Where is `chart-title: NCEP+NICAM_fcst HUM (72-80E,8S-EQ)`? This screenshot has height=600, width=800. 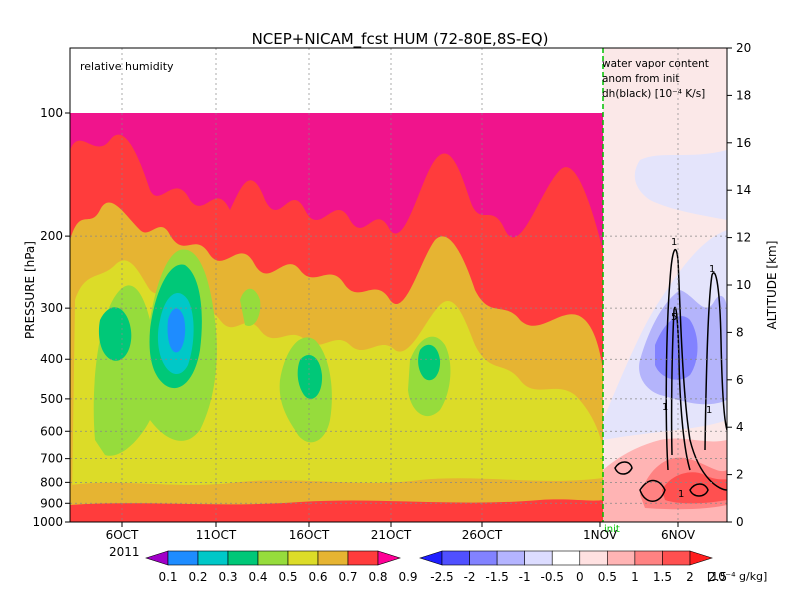
chart-title: NCEP+NICAM_fcst HUM (72-80E,8S-EQ) is located at coordinates (400, 39).